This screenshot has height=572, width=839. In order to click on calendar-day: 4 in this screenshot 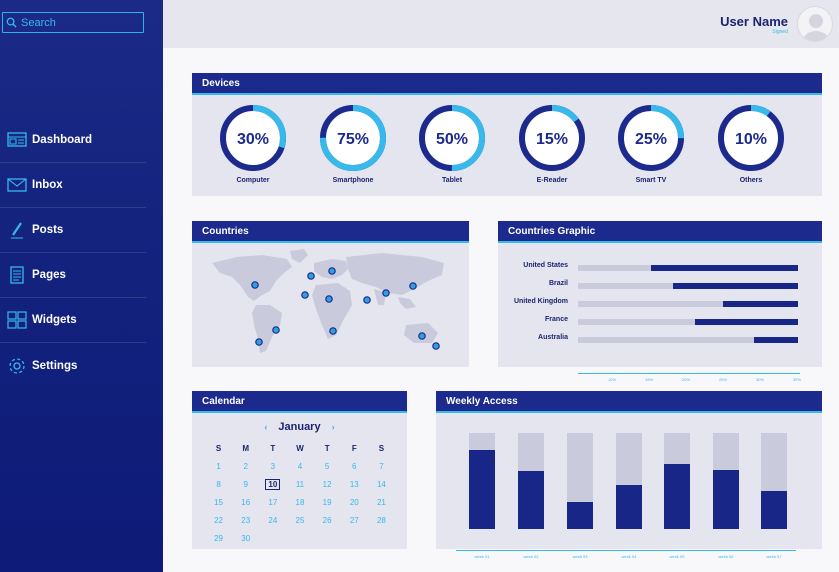, I will do `click(300, 466)`.